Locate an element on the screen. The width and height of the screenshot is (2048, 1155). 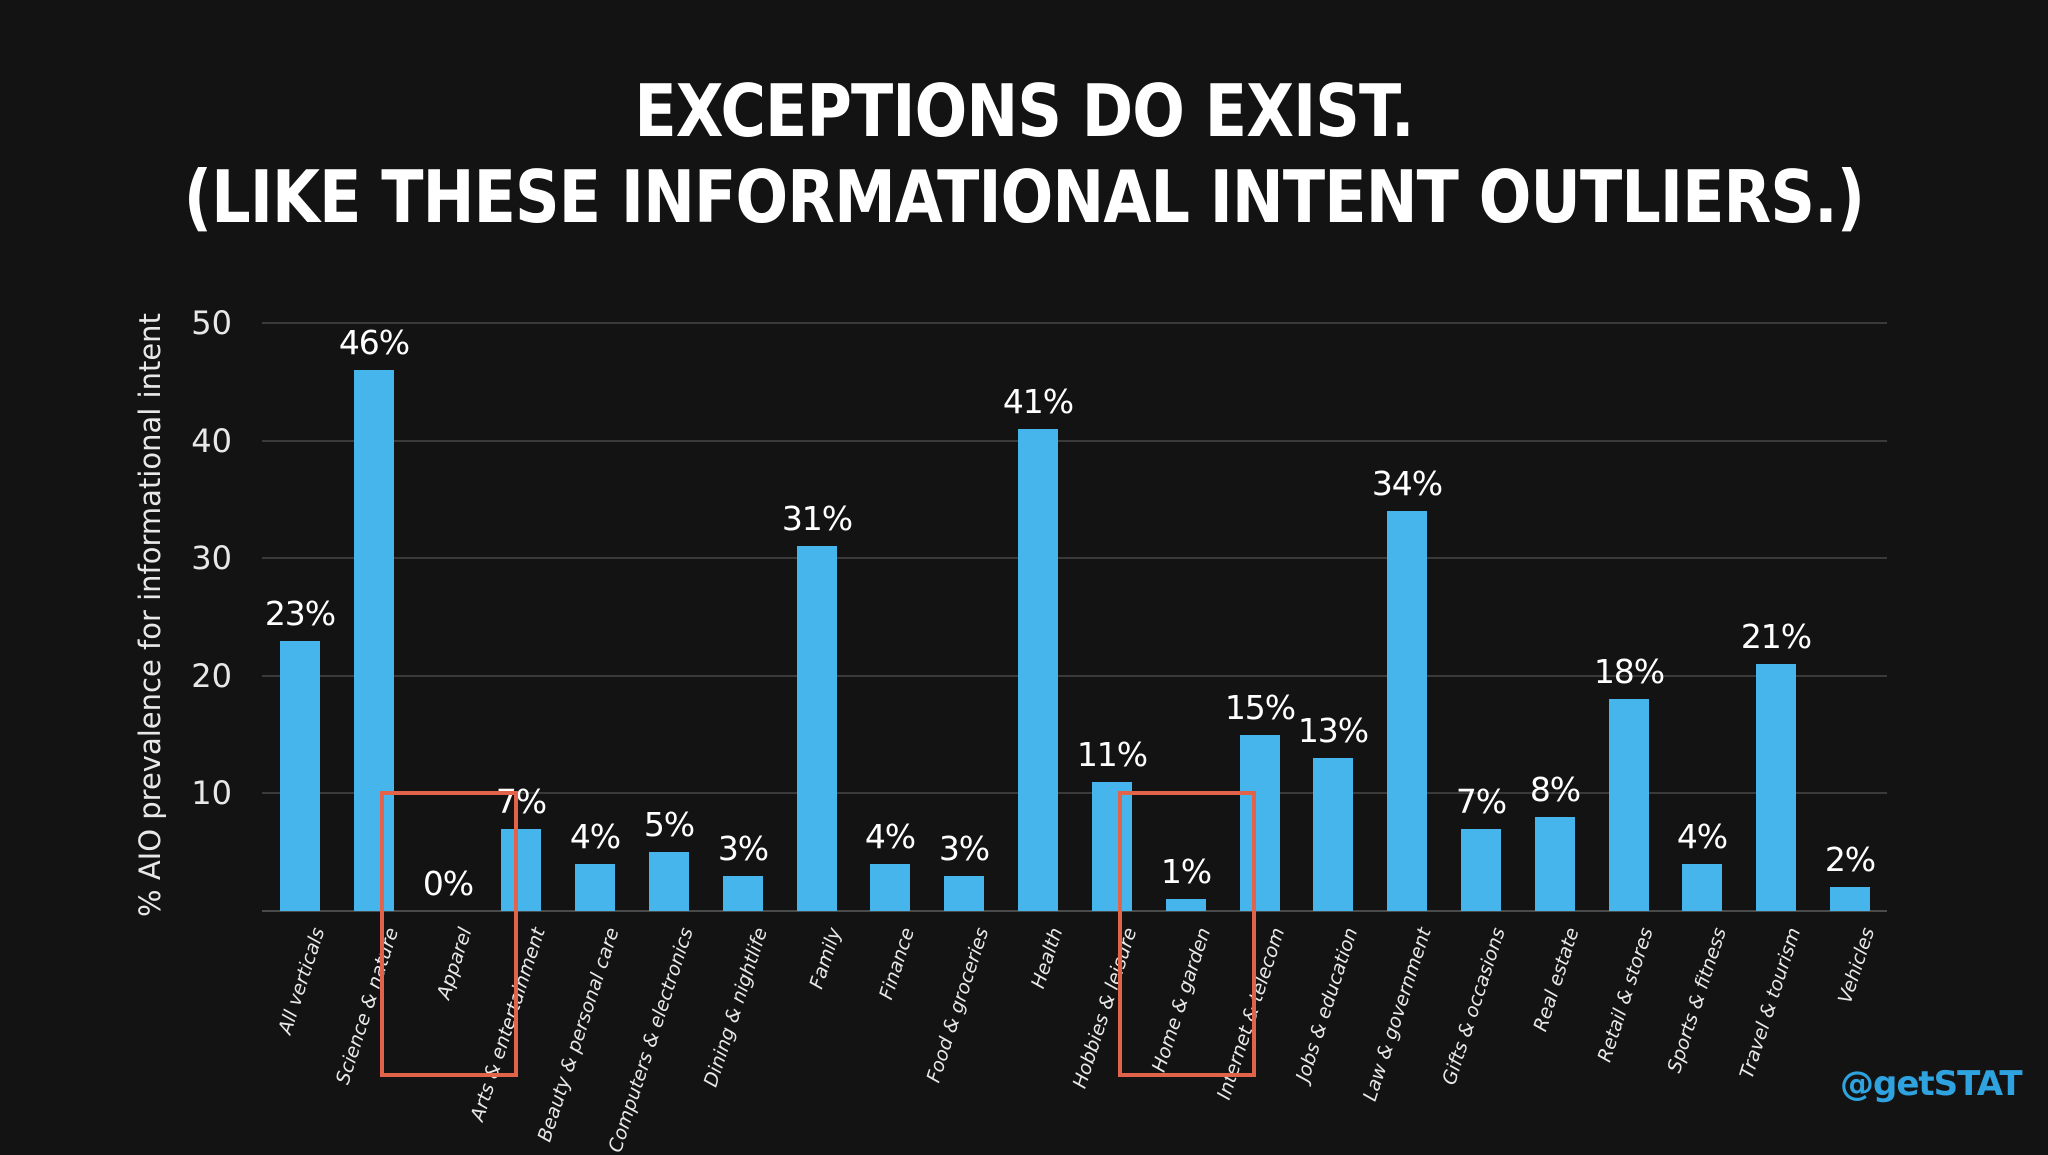
x-tick-label: Health is located at coordinates (1047, 958).